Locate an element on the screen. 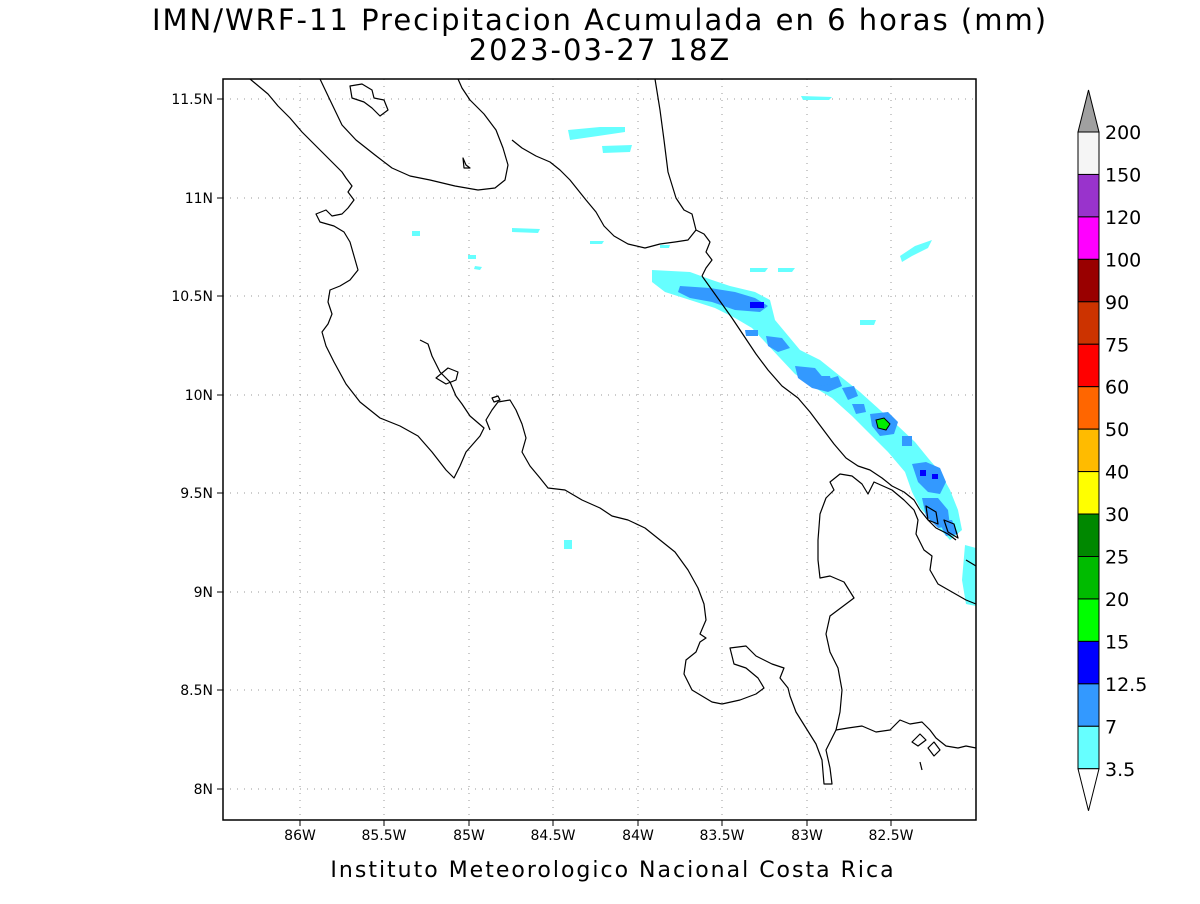 This screenshot has height=904, width=1200. lon-tick-label: 84.5W is located at coordinates (552, 836).